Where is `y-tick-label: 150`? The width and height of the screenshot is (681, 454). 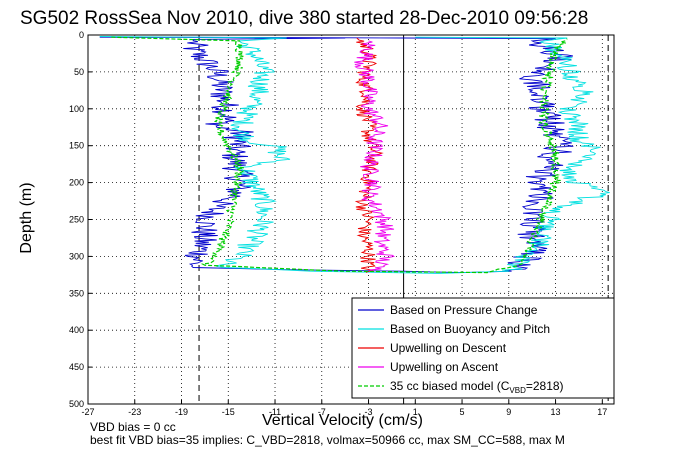
y-tick-label: 150 is located at coordinates (76, 146).